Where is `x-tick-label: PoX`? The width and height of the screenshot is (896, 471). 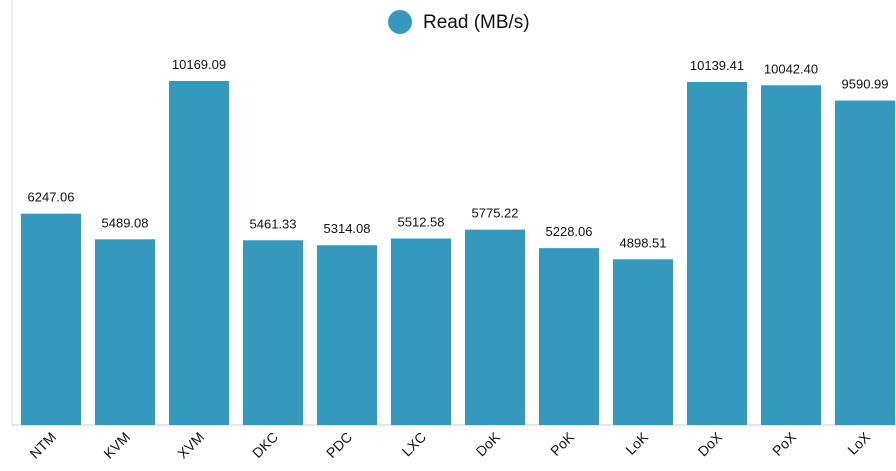 x-tick-label: PoX is located at coordinates (784, 443).